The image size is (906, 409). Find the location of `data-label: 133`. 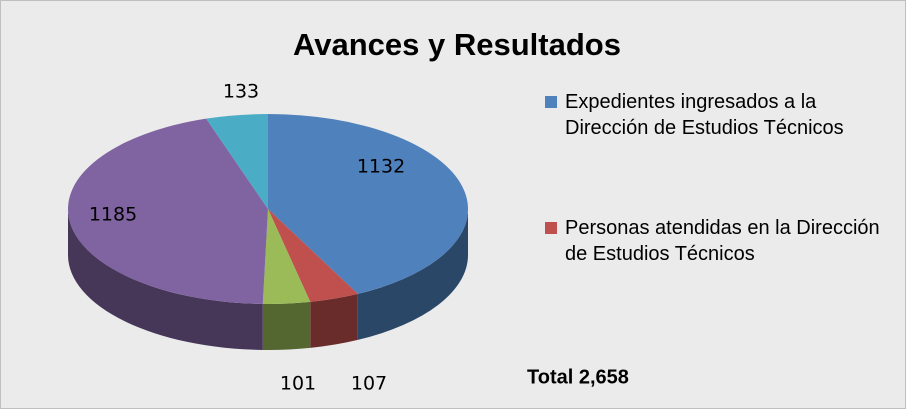

data-label: 133 is located at coordinates (241, 92).